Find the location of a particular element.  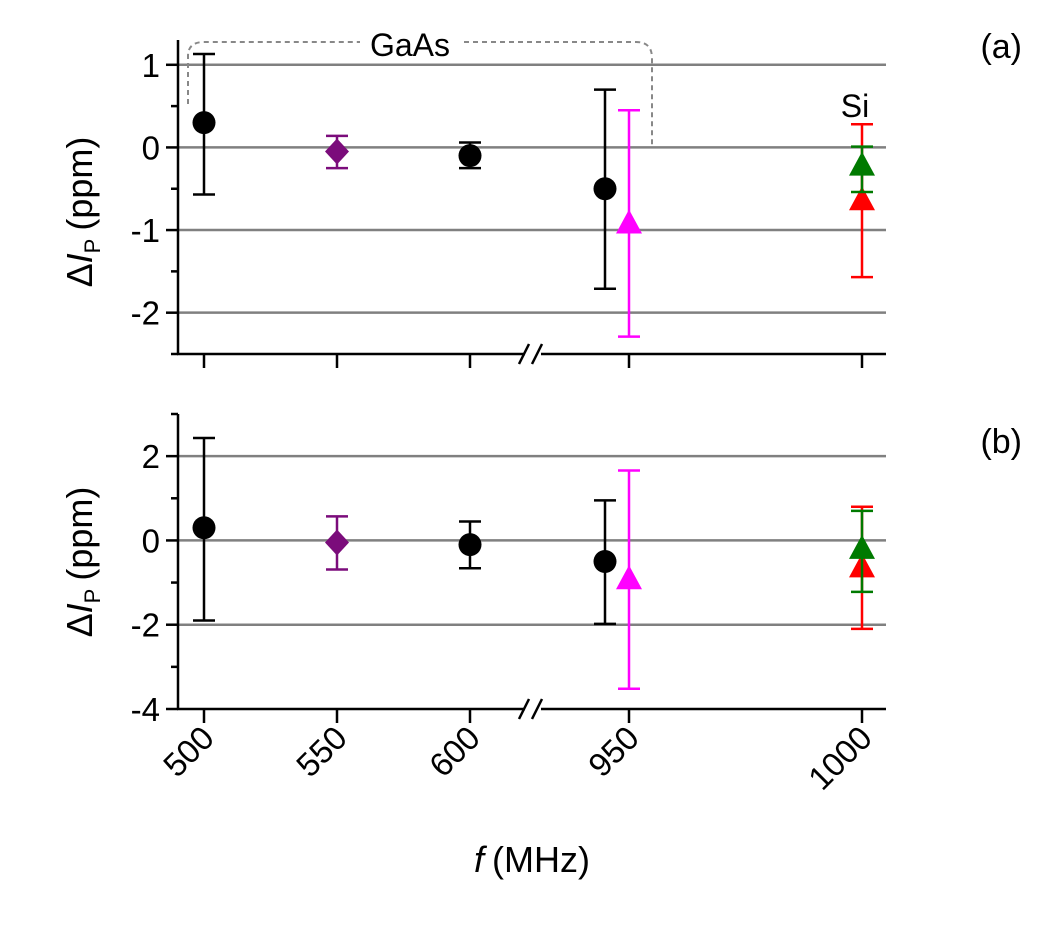

y-tick-label: -4 is located at coordinates (145, 709).